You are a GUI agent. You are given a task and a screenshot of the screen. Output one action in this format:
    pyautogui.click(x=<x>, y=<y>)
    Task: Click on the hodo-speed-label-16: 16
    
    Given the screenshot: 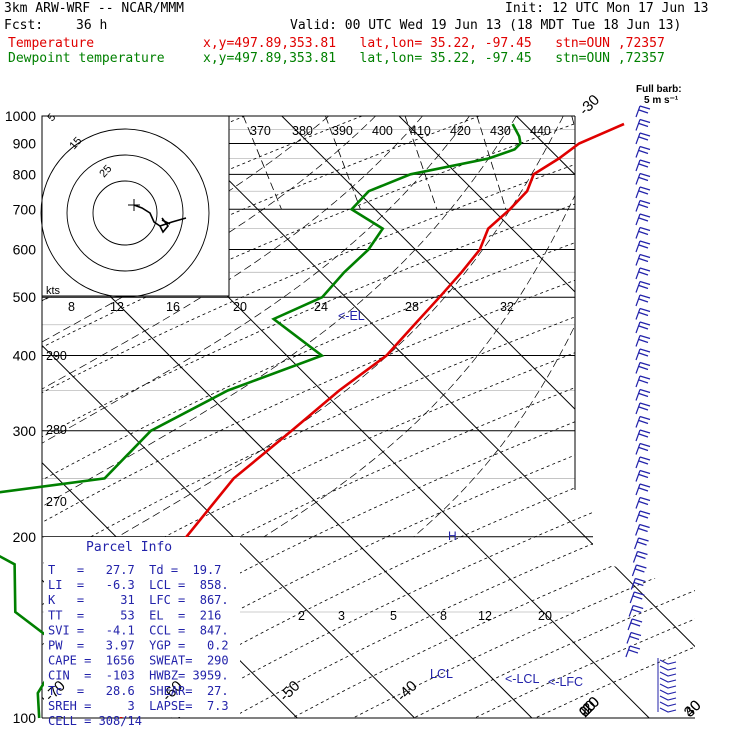 What is the action you would take?
    pyautogui.click(x=173, y=307)
    